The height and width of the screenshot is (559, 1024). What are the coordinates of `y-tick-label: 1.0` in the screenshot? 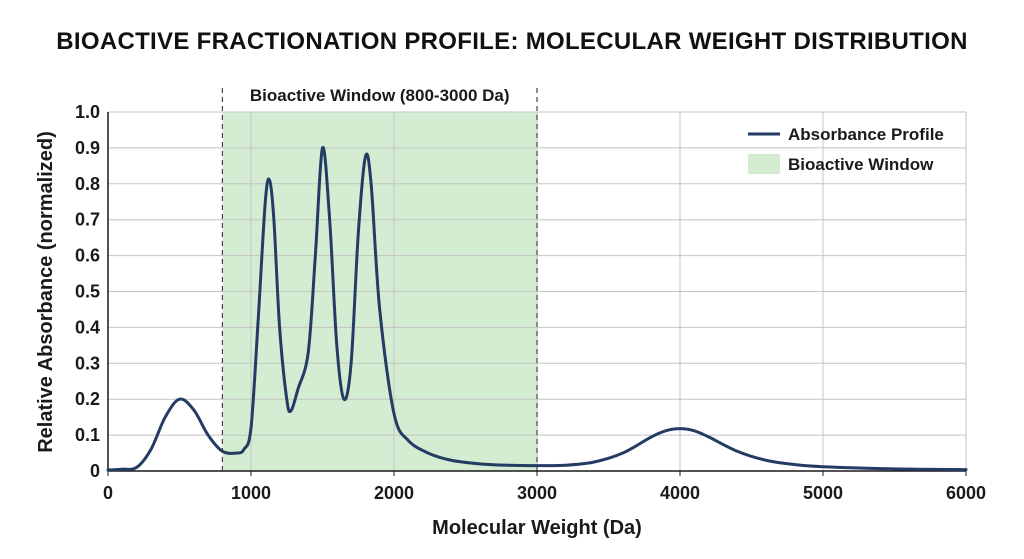 It's located at (87, 112).